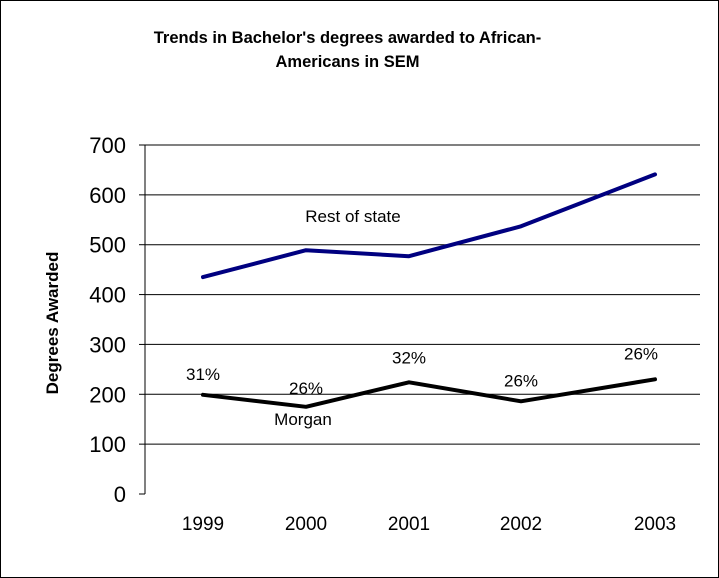  I want to click on y-tick-label: 600, so click(107, 195).